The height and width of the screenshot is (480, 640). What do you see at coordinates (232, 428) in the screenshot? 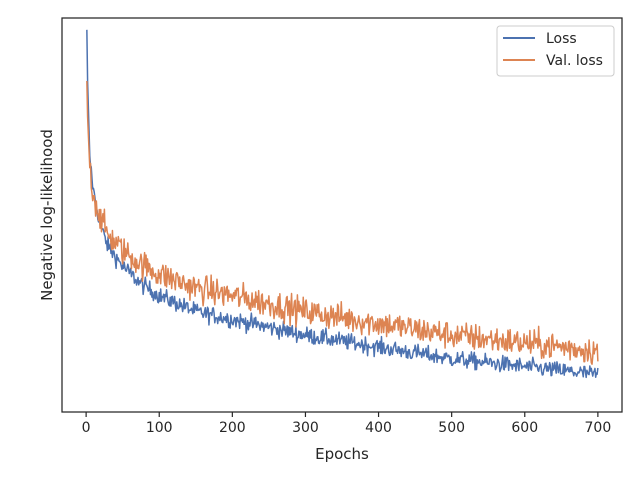
I see `x-tick-label: 200` at bounding box center [232, 428].